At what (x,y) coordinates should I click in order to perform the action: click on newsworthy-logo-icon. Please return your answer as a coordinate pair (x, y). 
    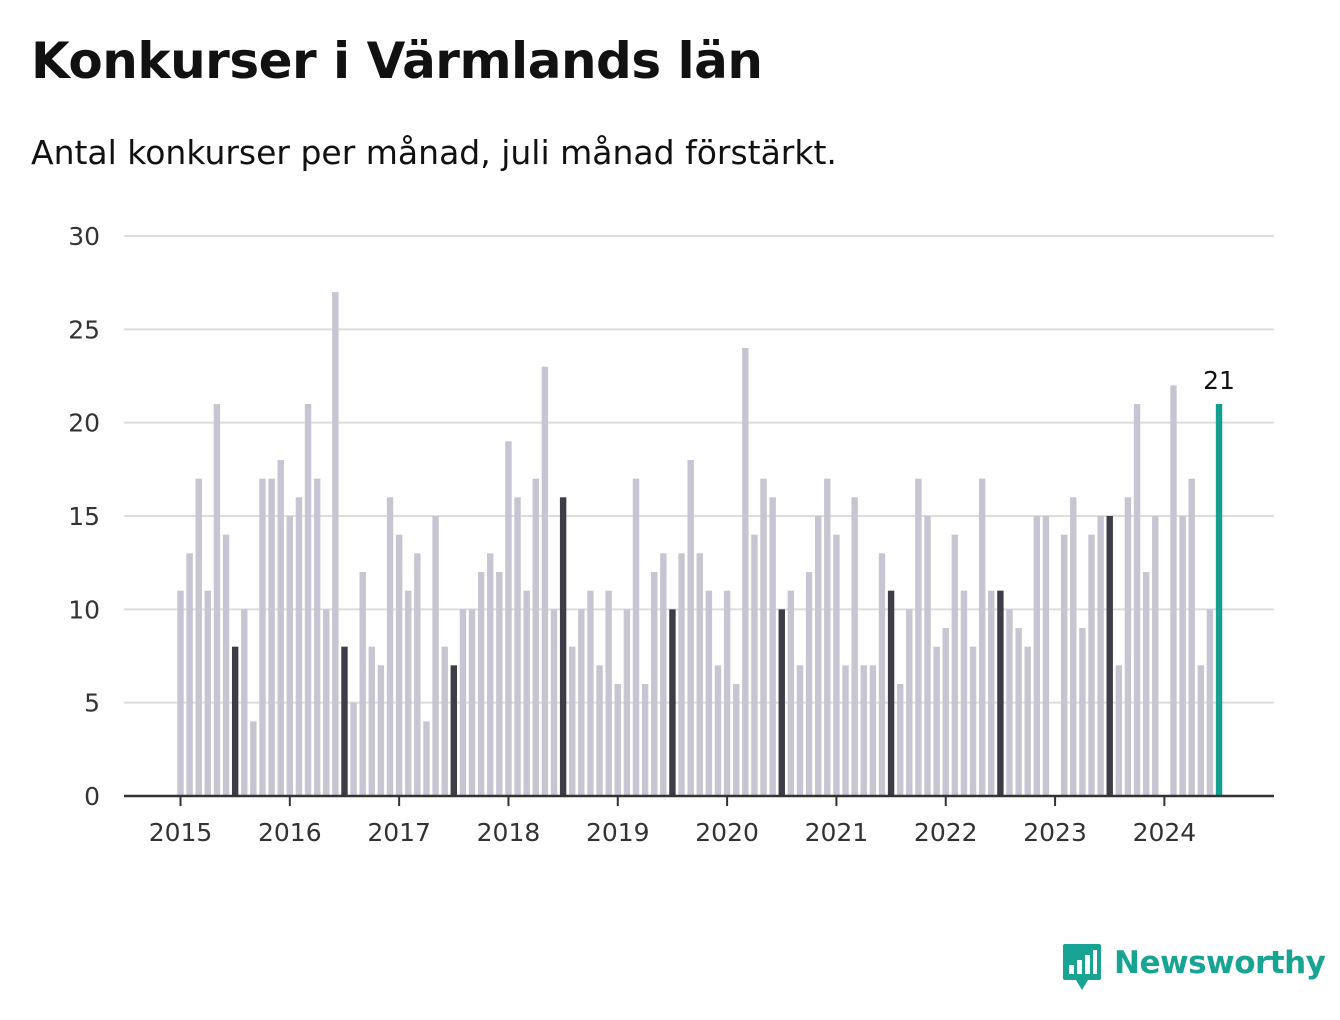
    Looking at the image, I should click on (1082, 967).